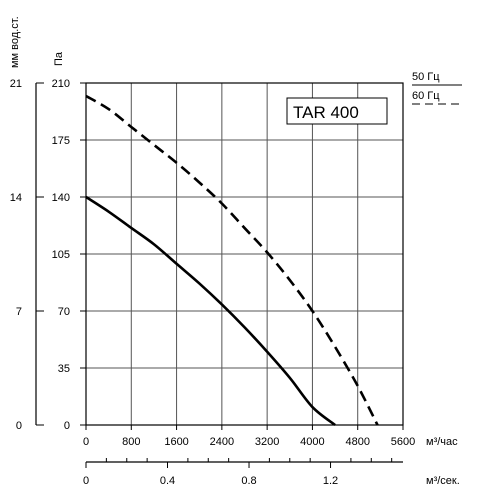 This screenshot has width=477, height=498. What do you see at coordinates (19, 426) in the screenshot?
I see `y-outer-tick-label: 0` at bounding box center [19, 426].